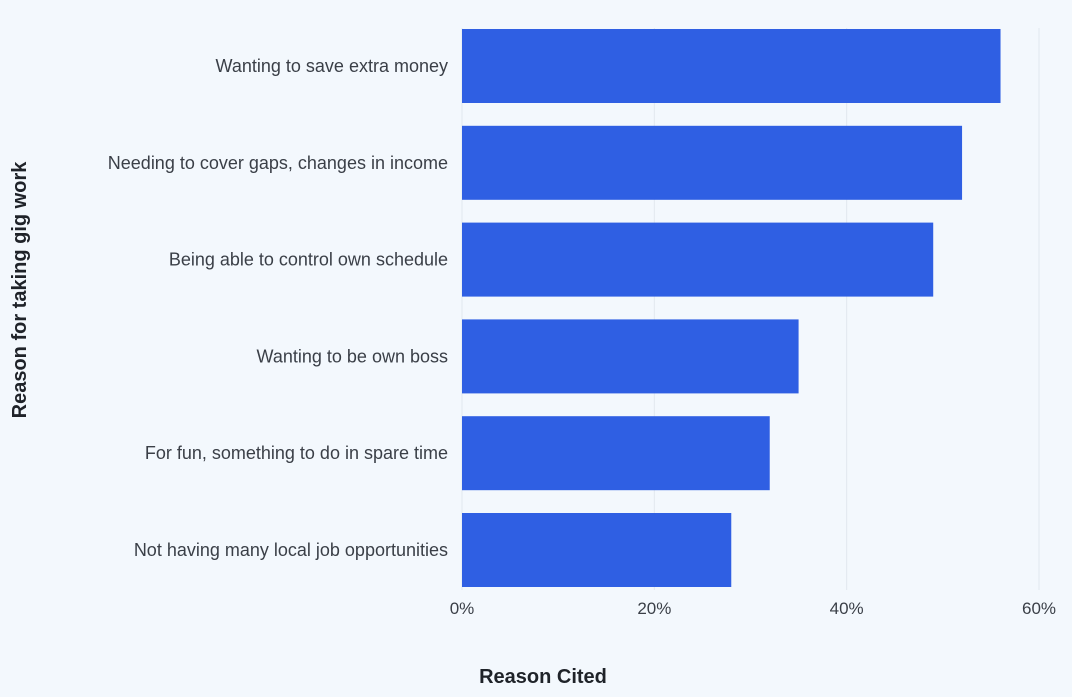 Image resolution: width=1072 pixels, height=697 pixels. What do you see at coordinates (462, 608) in the screenshot?
I see `x-tick-label: 0%` at bounding box center [462, 608].